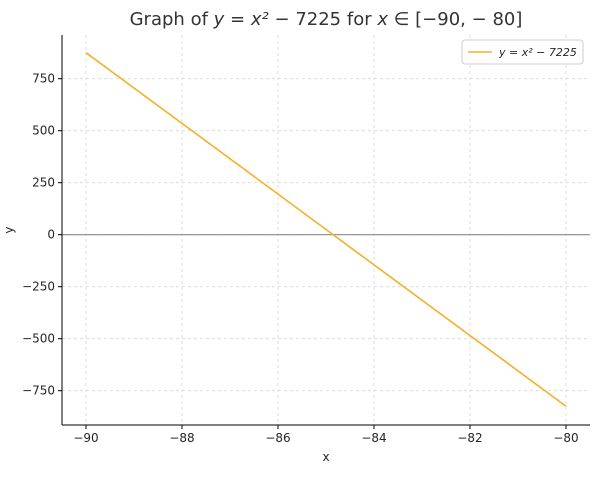 This screenshot has height=478, width=598. Describe the element at coordinates (277, 438) in the screenshot. I see `x-tick-label: −86` at that location.